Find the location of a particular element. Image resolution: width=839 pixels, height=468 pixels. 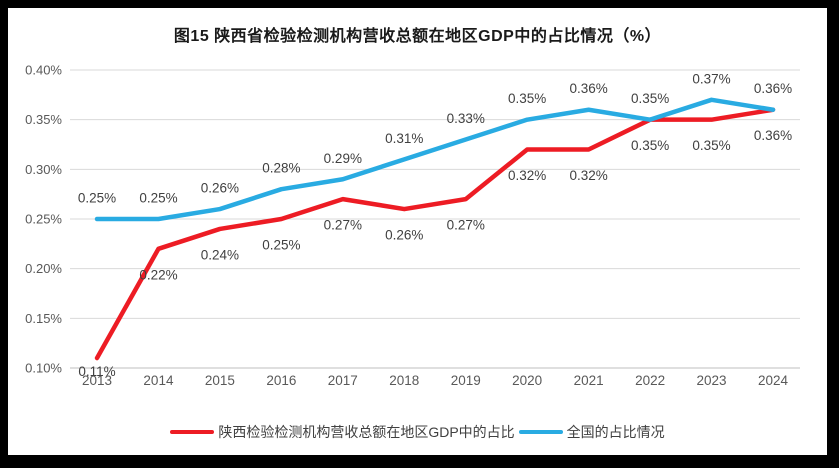

y-axis-tick-label: 0.15% is located at coordinates (43, 318).